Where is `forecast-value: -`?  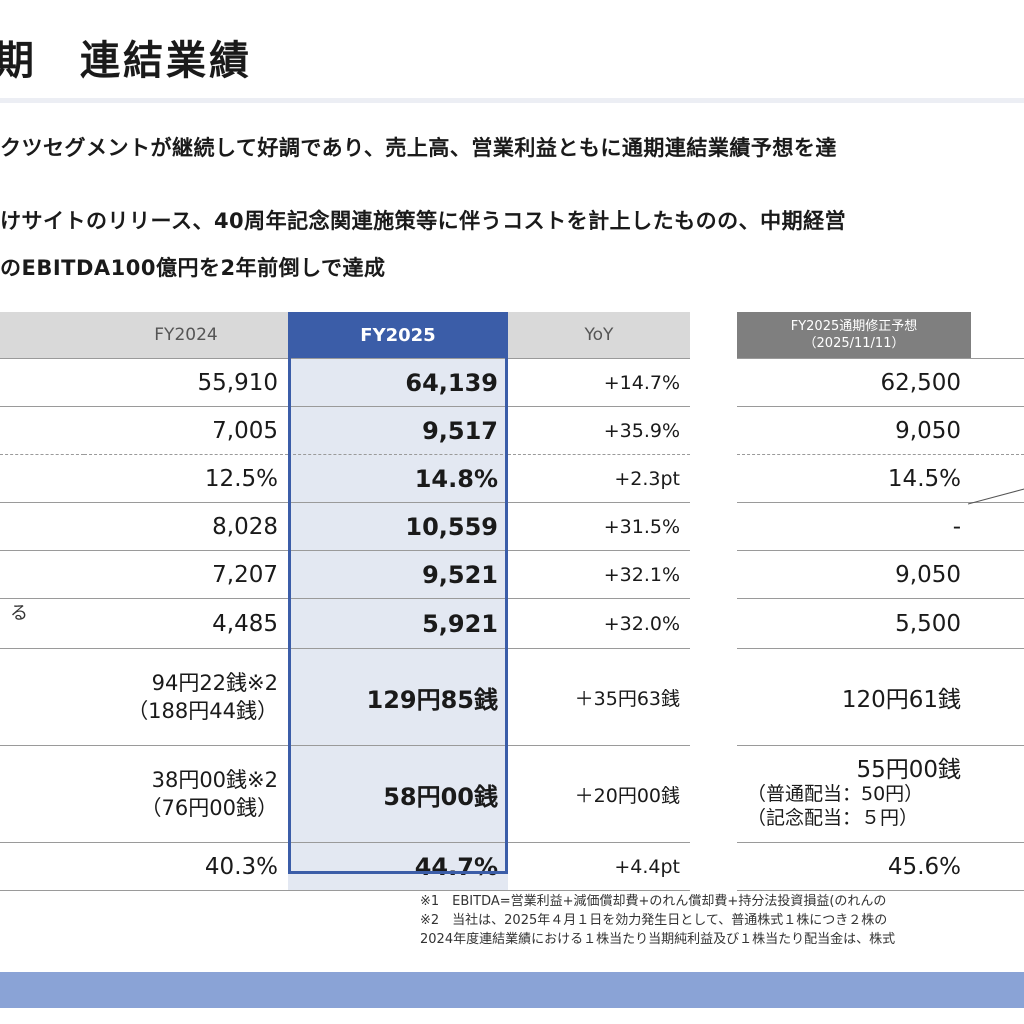
forecast-value: - is located at coordinates (854, 526).